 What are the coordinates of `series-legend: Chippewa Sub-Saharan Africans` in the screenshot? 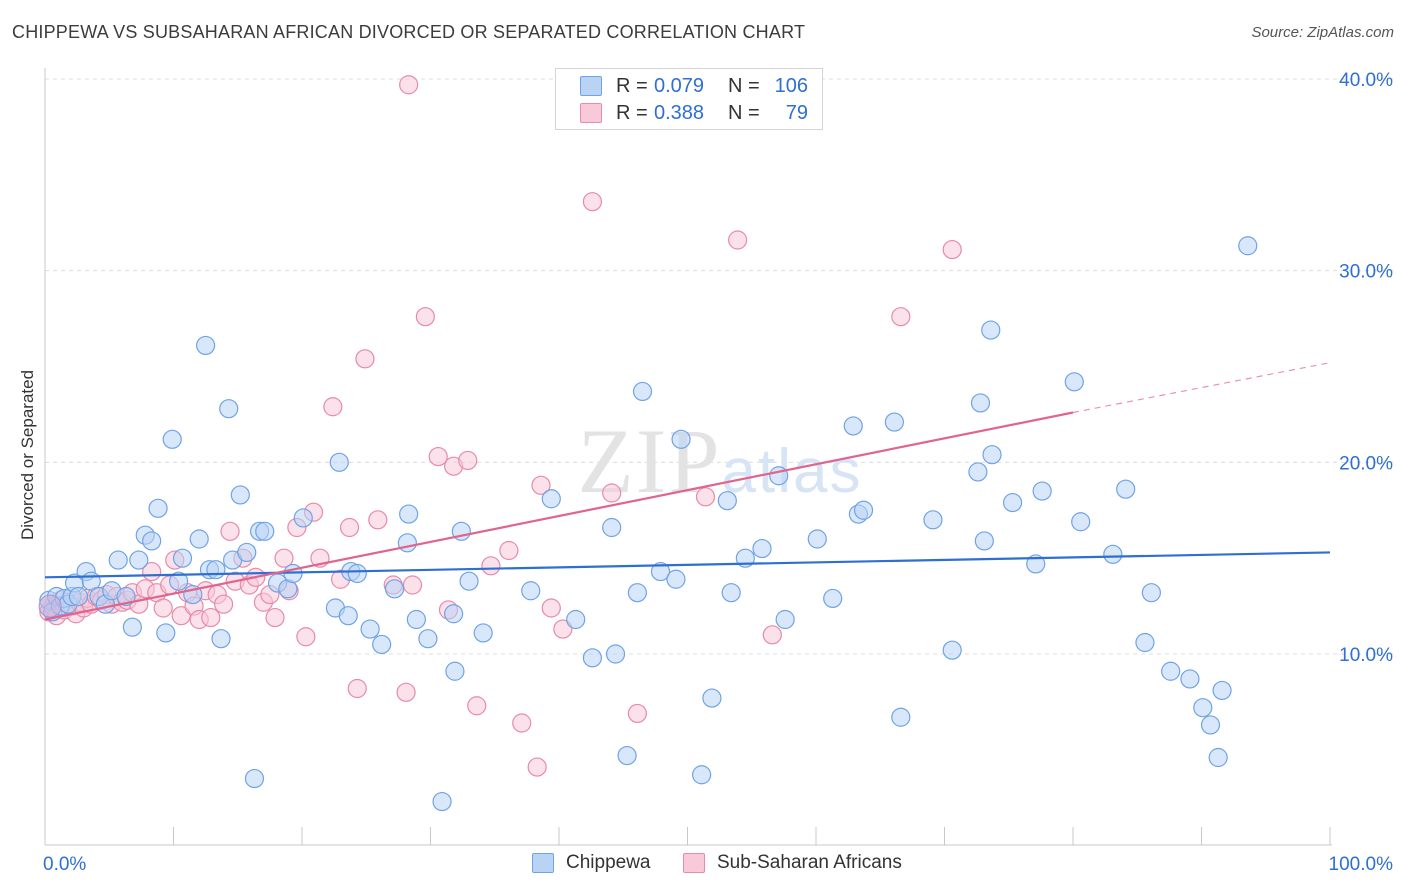 It's located at (703, 864).